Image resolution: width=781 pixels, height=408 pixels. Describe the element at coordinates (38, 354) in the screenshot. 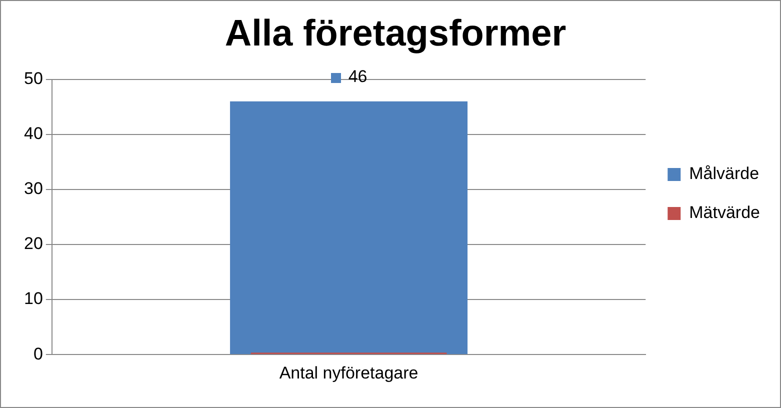

I see `y-tick-label: 0` at that location.